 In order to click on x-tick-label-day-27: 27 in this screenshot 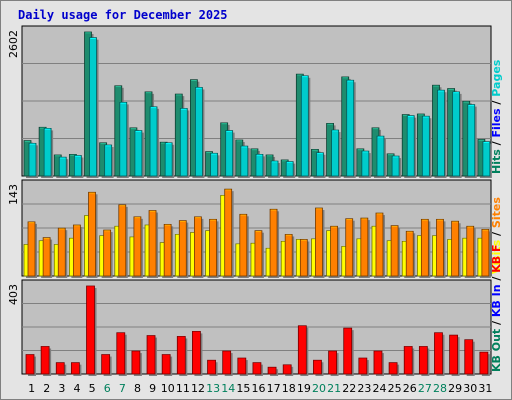, I will do `click(425, 388)`.